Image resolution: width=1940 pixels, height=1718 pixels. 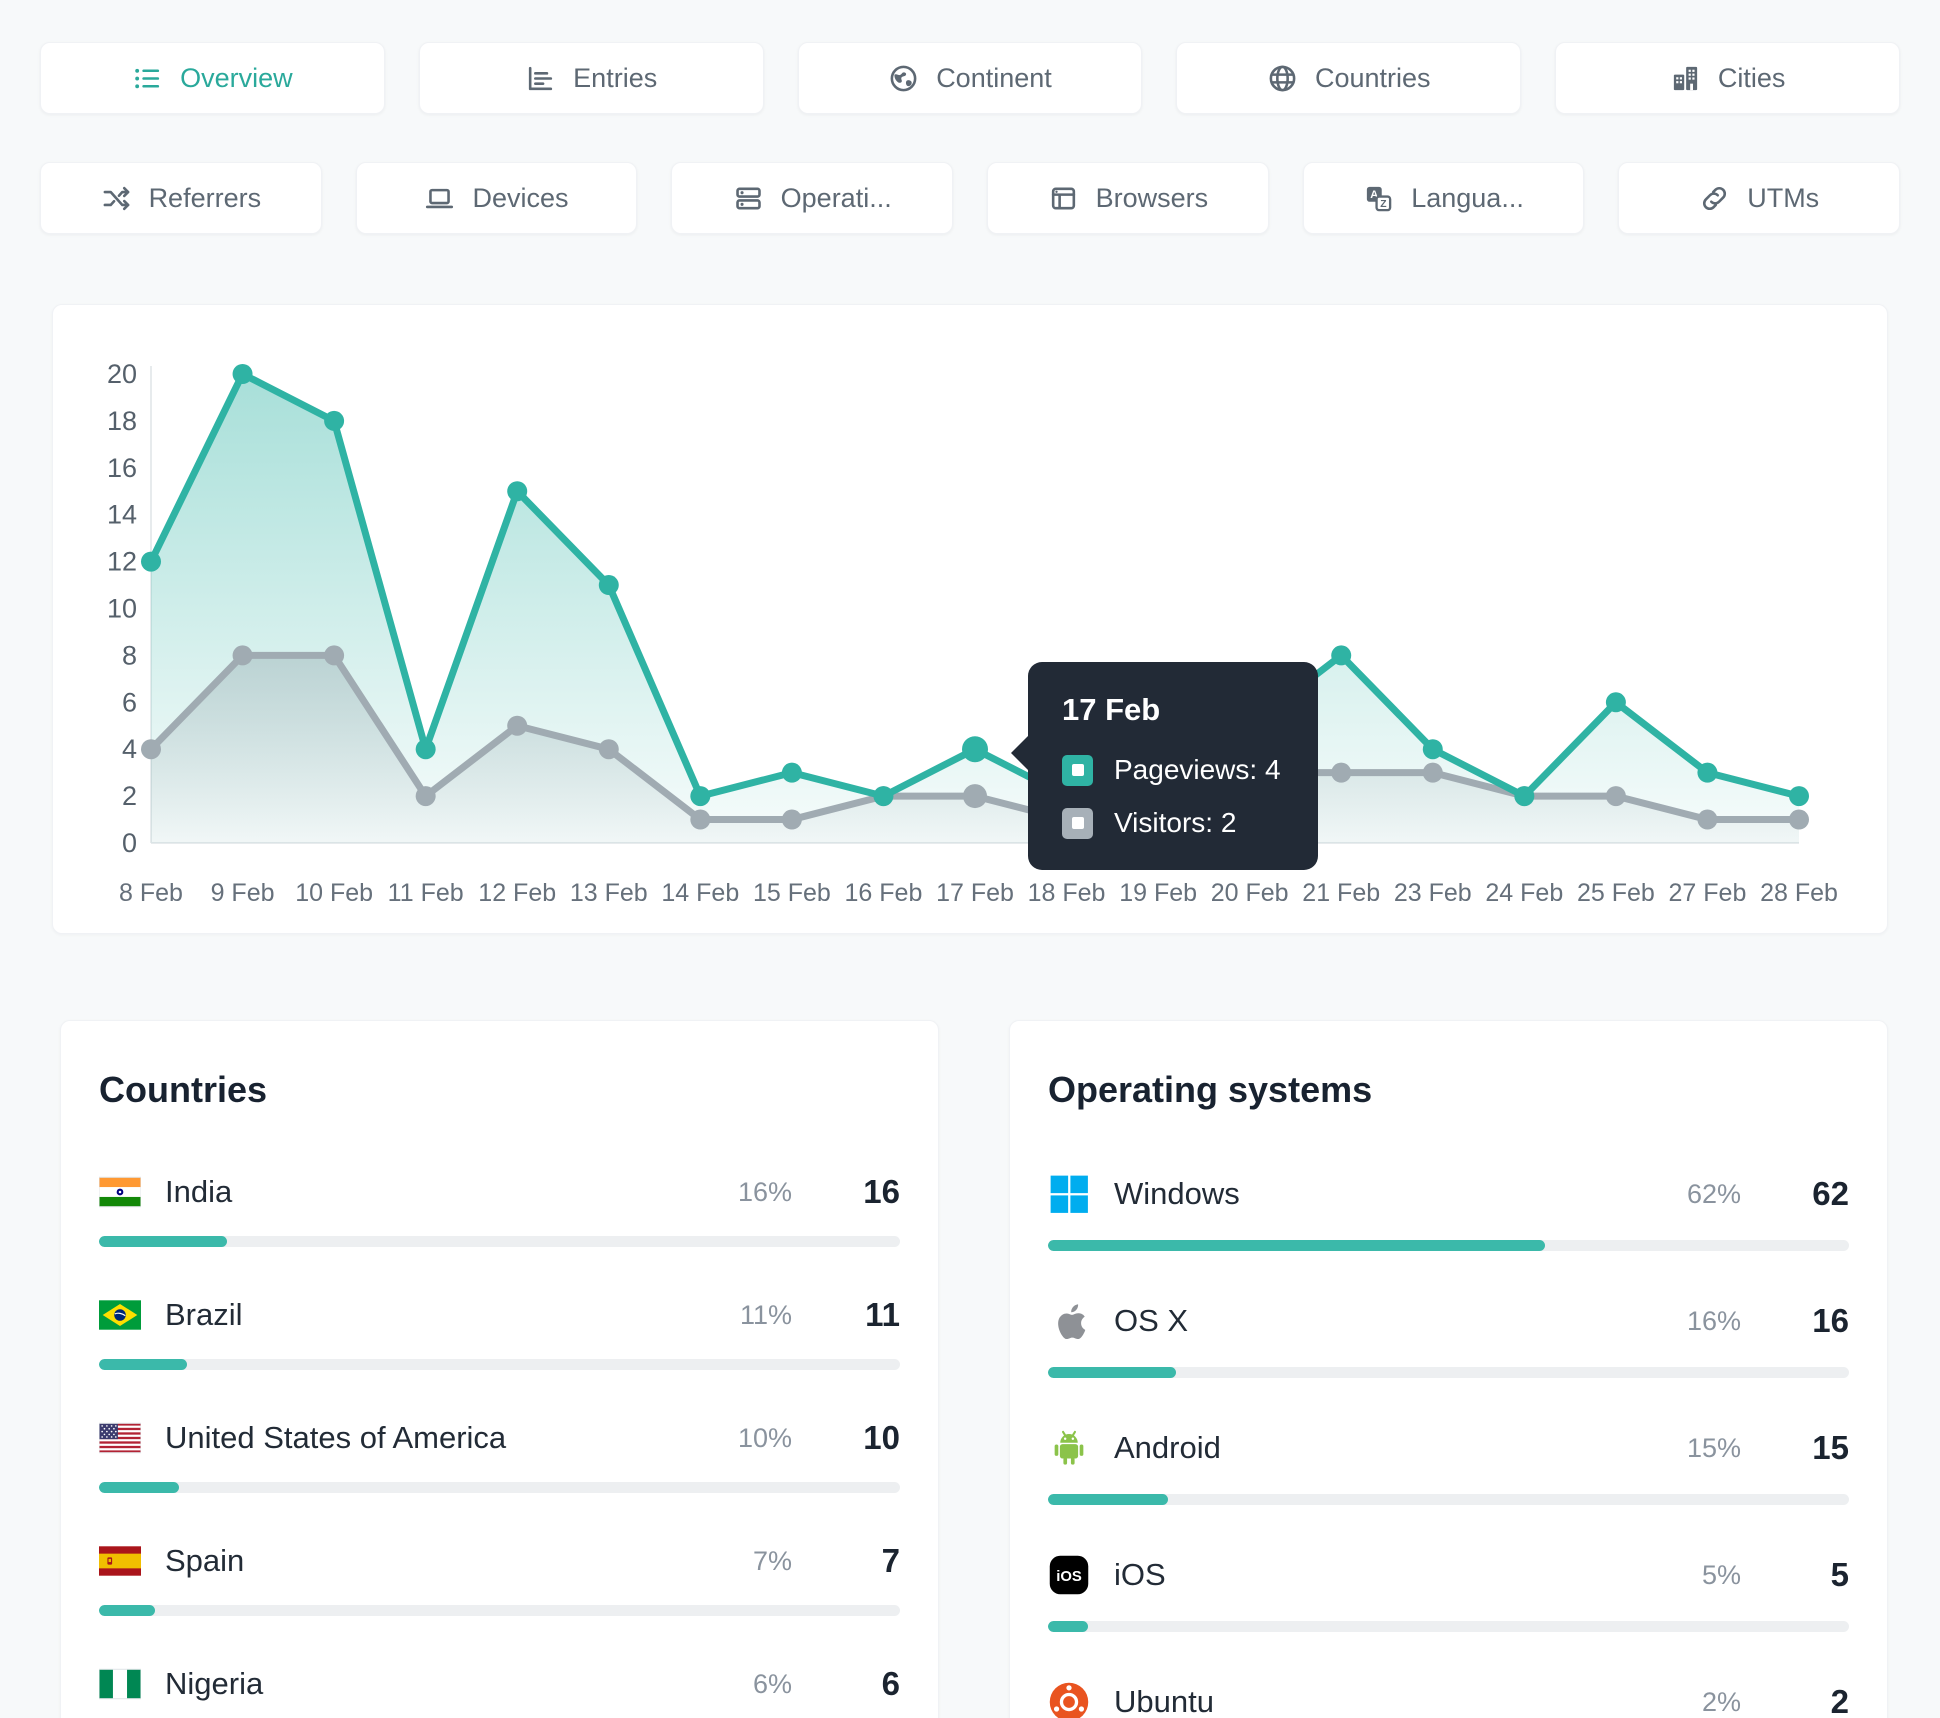 What do you see at coordinates (1714, 198) in the screenshot?
I see `link-icon` at bounding box center [1714, 198].